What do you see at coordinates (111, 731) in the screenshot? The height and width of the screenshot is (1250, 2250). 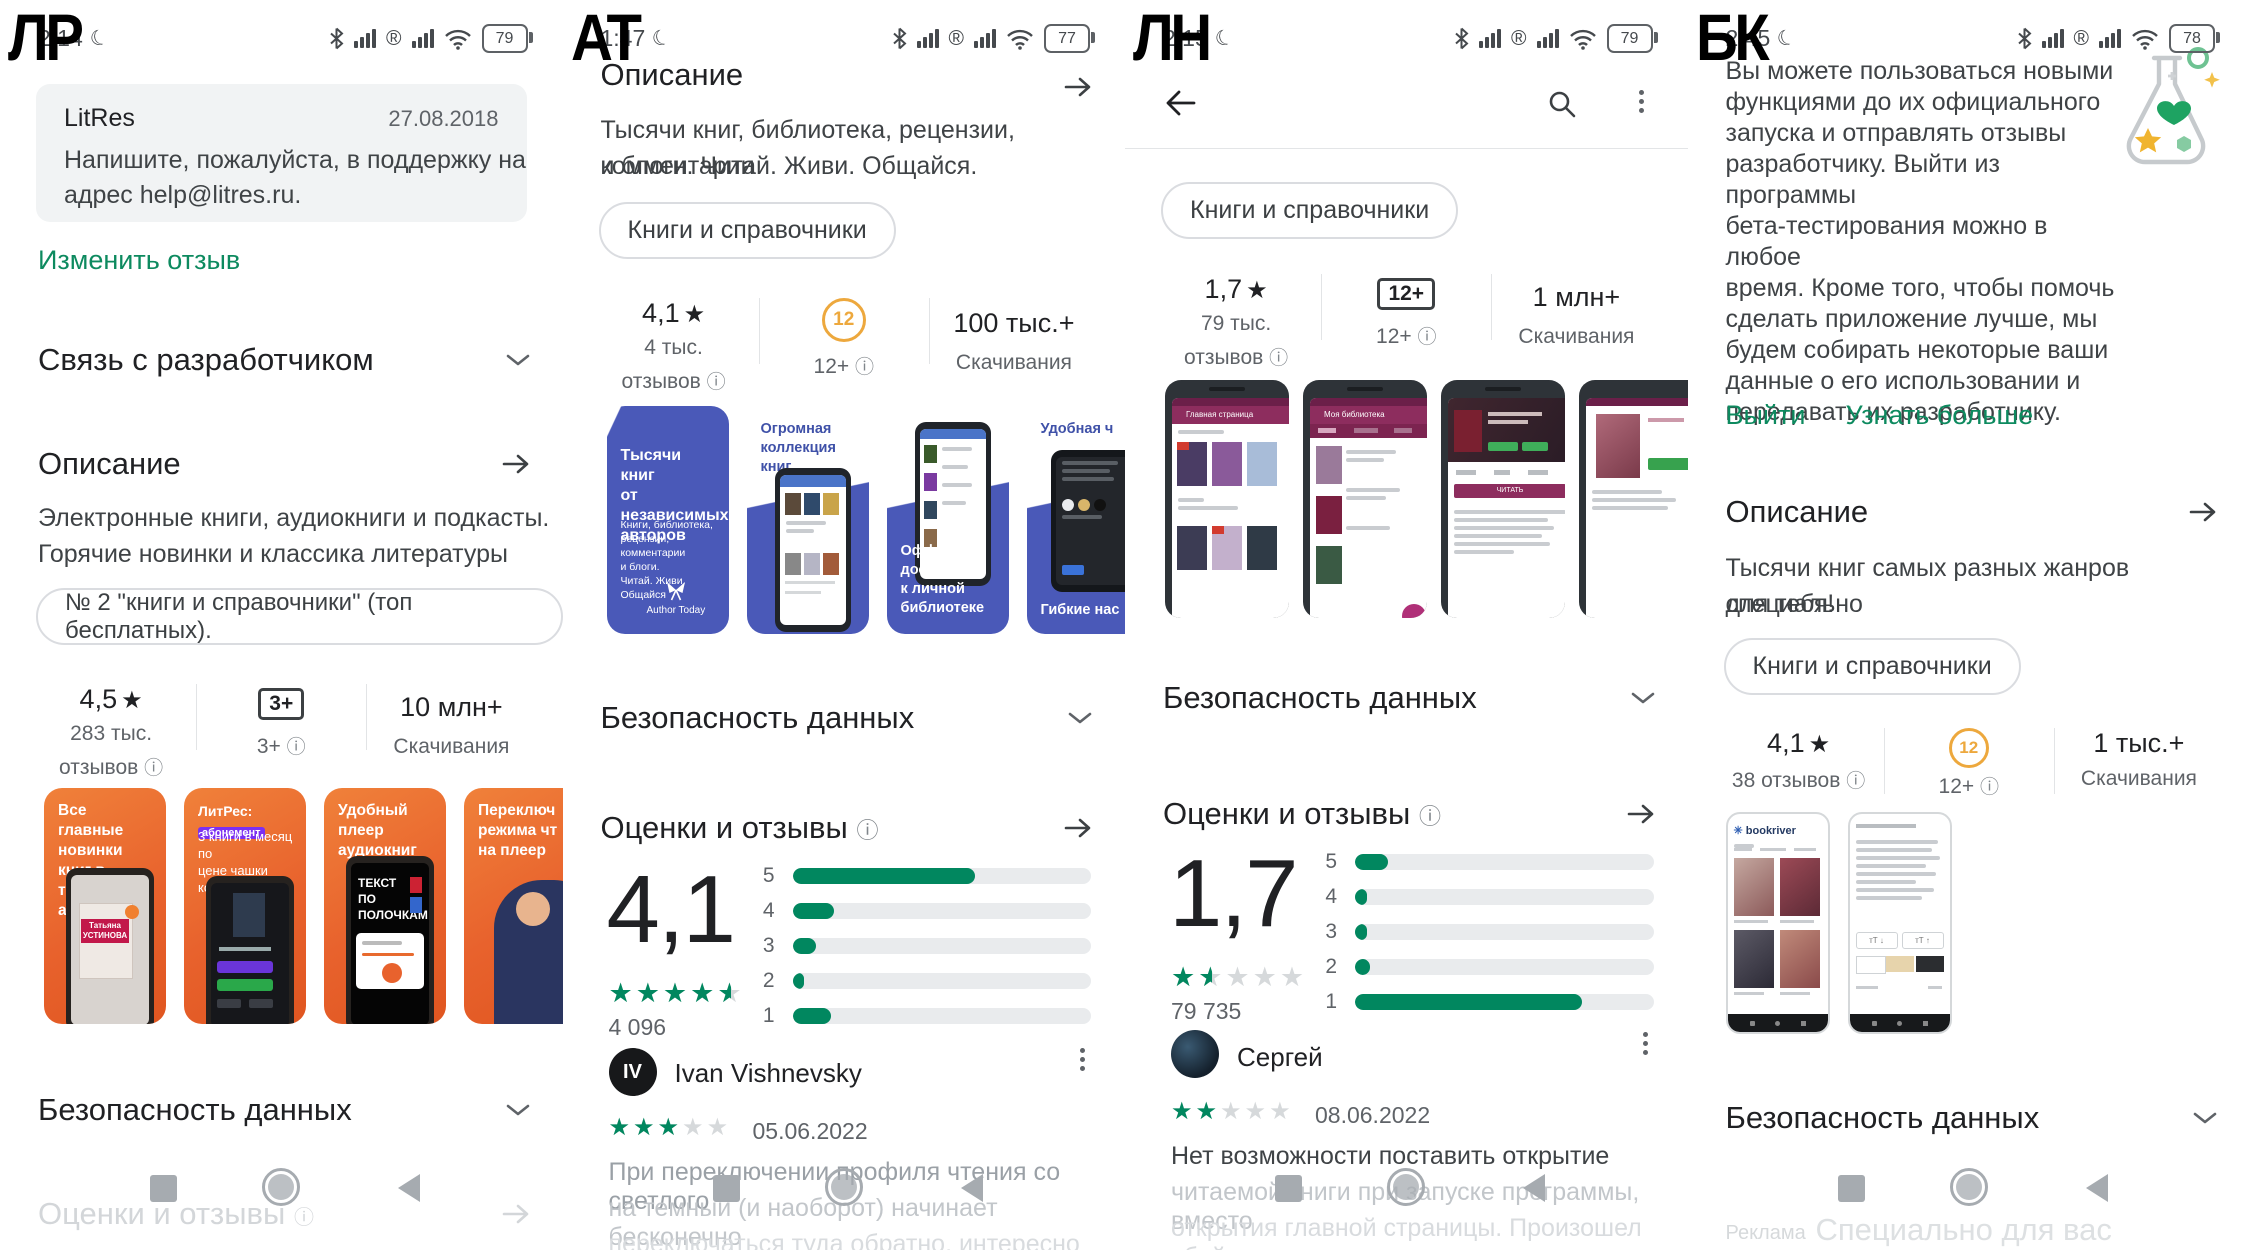 I see `rating-stat: 4,5 ★ 283 тыс. отзывов ⓘ` at bounding box center [111, 731].